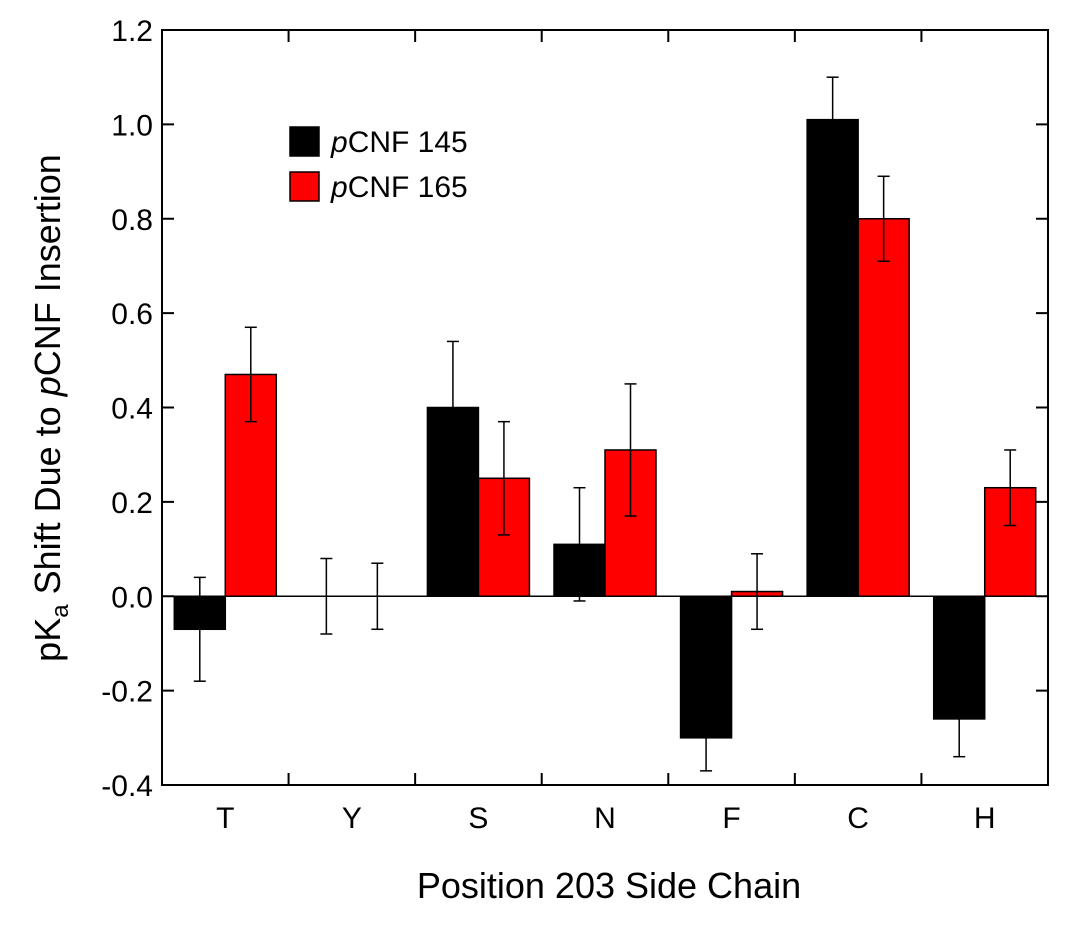  Describe the element at coordinates (47, 640) in the screenshot. I see `y-axis-title-prefix: pK` at that location.